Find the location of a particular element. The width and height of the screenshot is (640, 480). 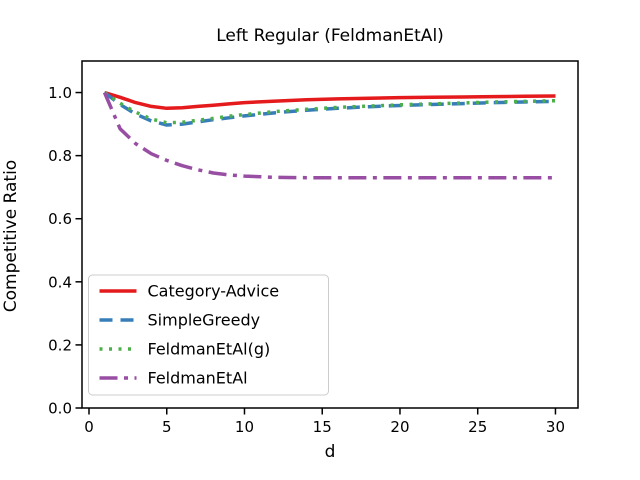

chart-title: Left Regular (FeldmanEtAl) is located at coordinates (330, 36).